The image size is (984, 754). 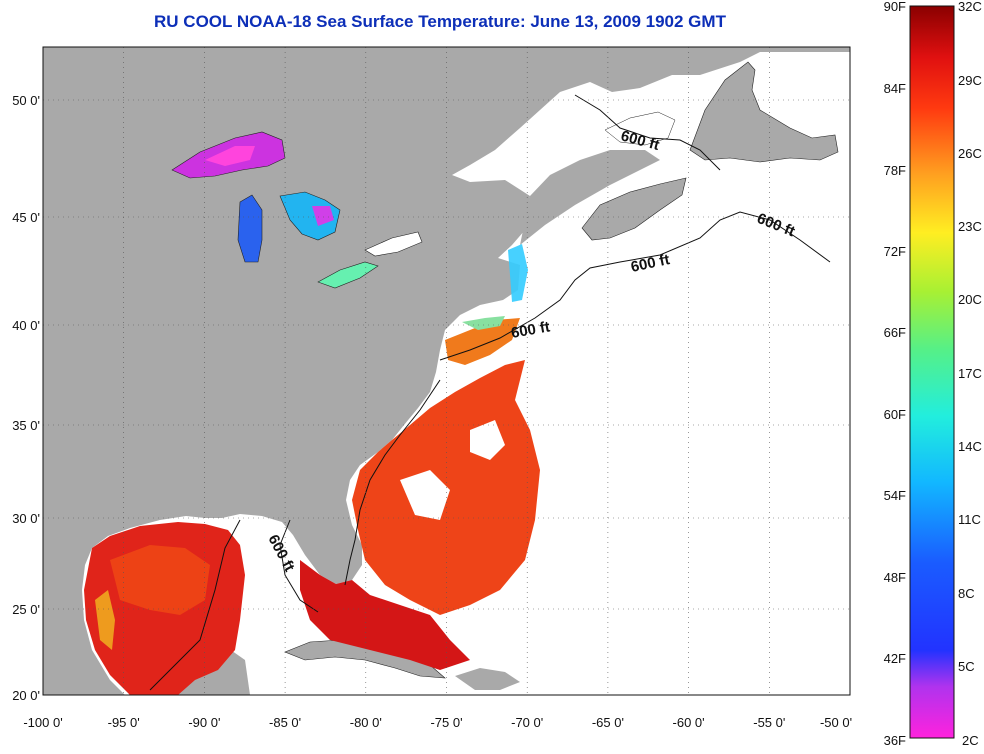 I want to click on lon-tick-label: -90 0', so click(x=204, y=722).